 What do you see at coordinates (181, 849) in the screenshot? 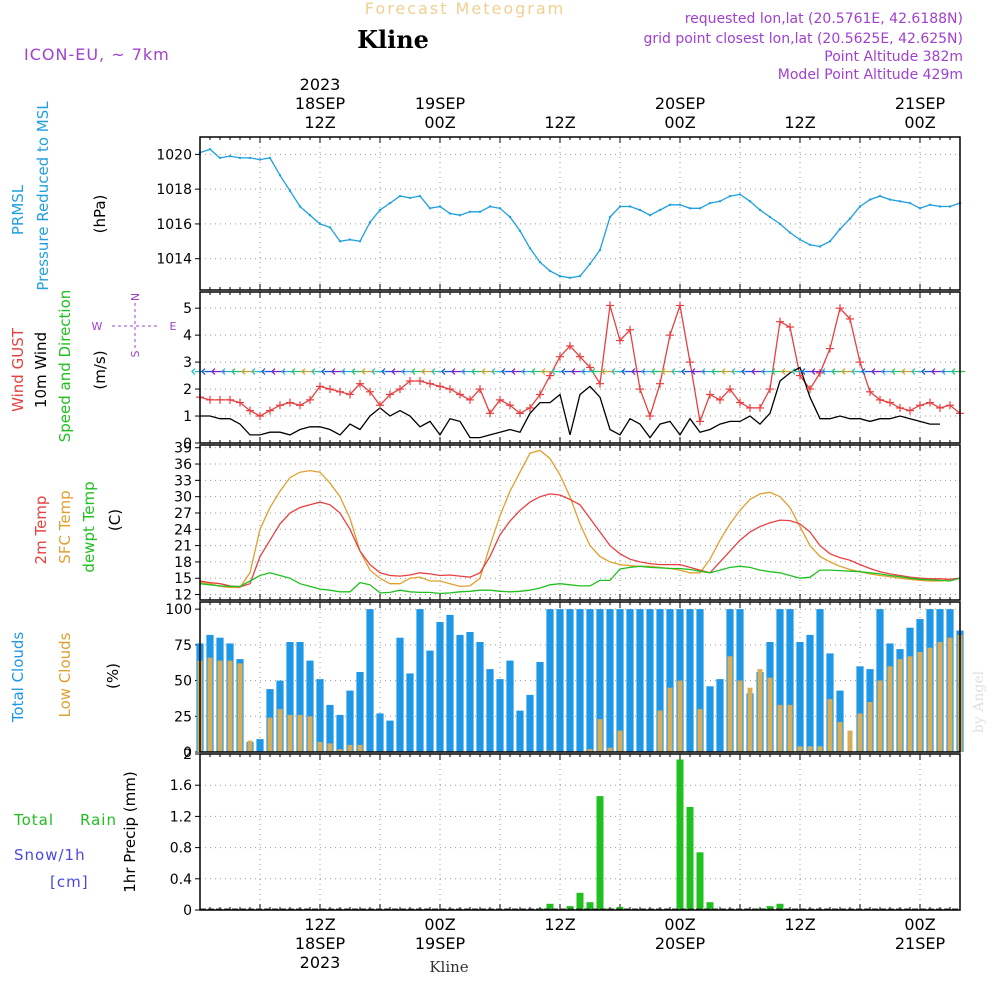
I see `y-tick-label: 0.8` at bounding box center [181, 849].